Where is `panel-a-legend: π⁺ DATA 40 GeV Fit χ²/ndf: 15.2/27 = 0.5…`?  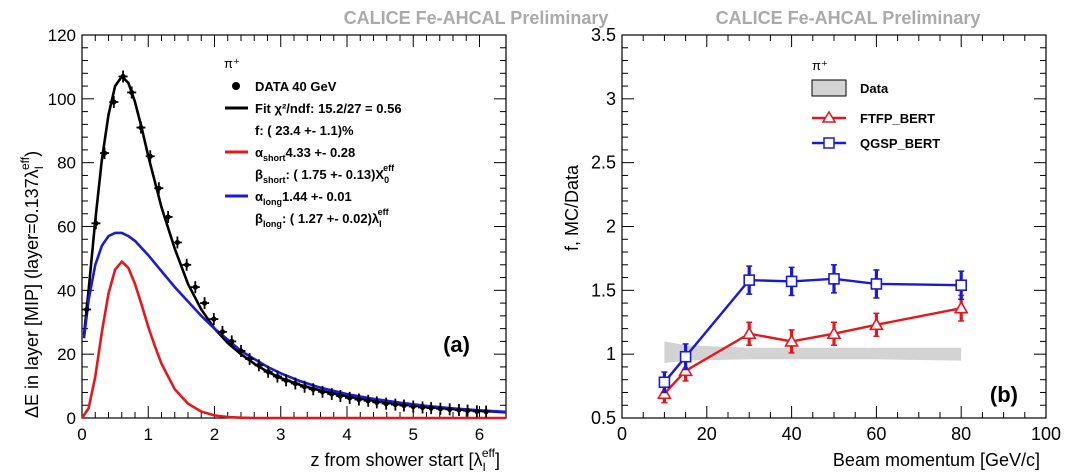 panel-a-legend: π⁺ DATA 40 GeV Fit χ²/ndf: 15.2/27 = 0.5… is located at coordinates (313, 142).